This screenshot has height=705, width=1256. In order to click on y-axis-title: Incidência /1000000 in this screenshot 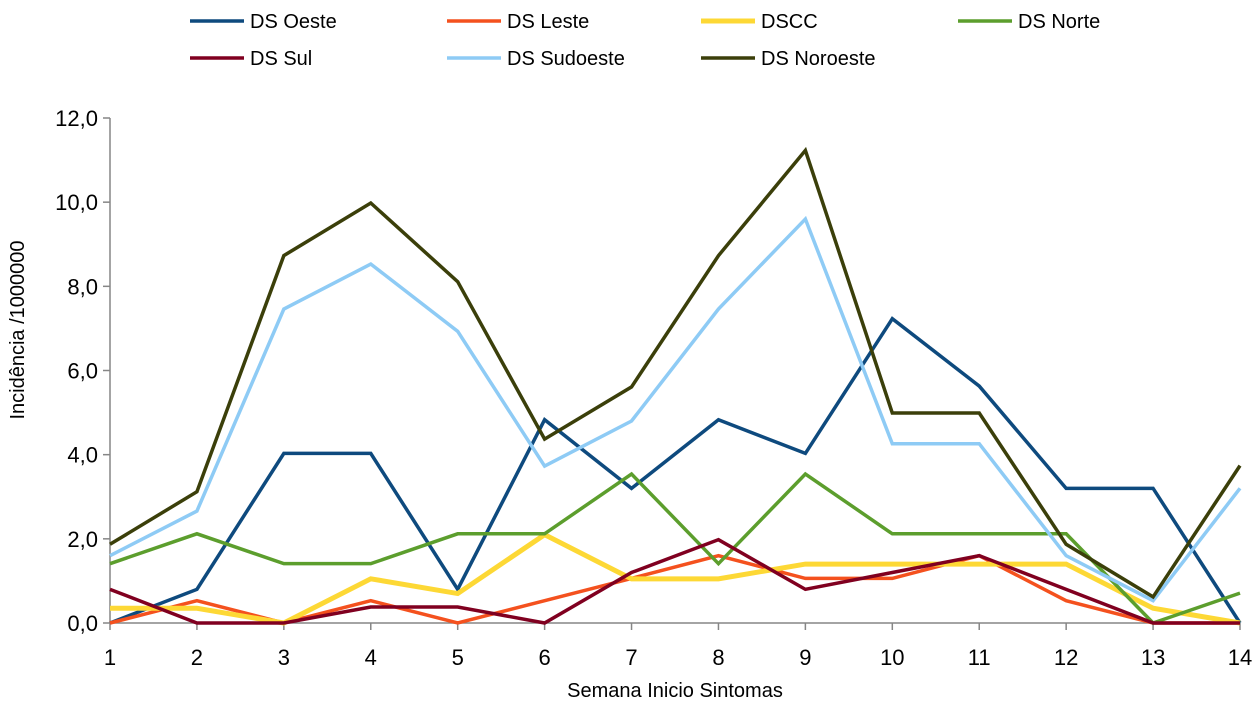, I will do `click(18, 329)`.